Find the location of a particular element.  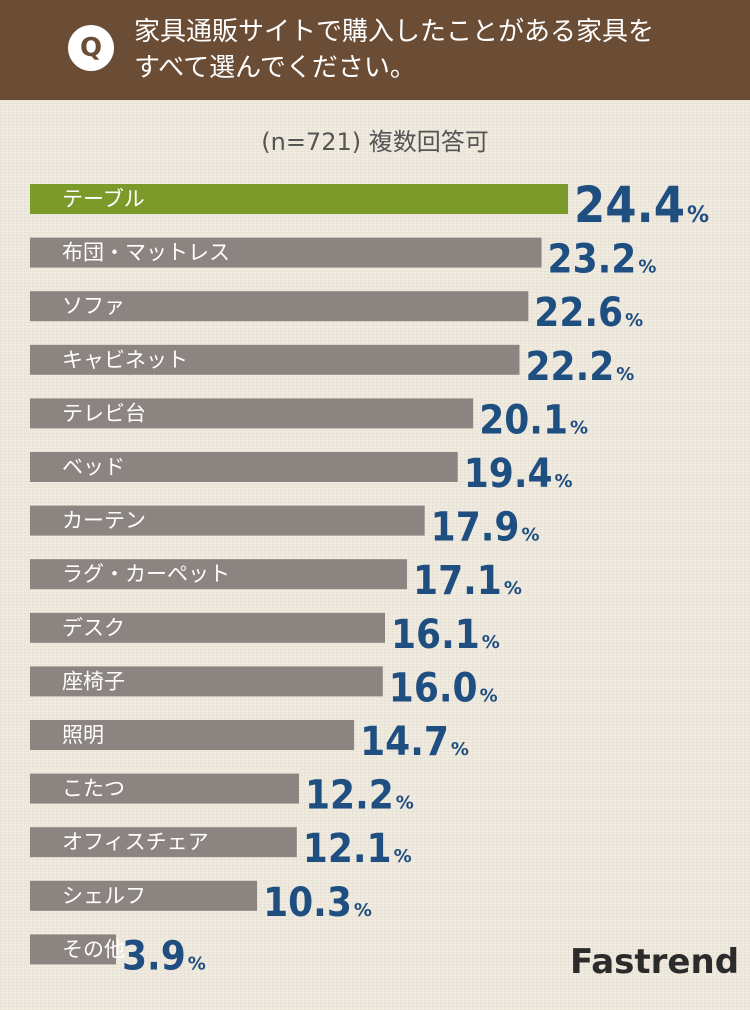

data-label: 22.6 is located at coordinates (578, 313).